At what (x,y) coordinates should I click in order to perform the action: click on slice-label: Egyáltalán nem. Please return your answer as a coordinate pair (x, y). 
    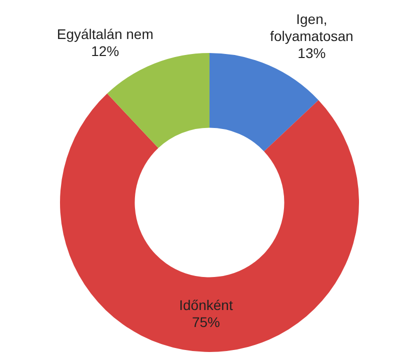
    Looking at the image, I should click on (105, 34).